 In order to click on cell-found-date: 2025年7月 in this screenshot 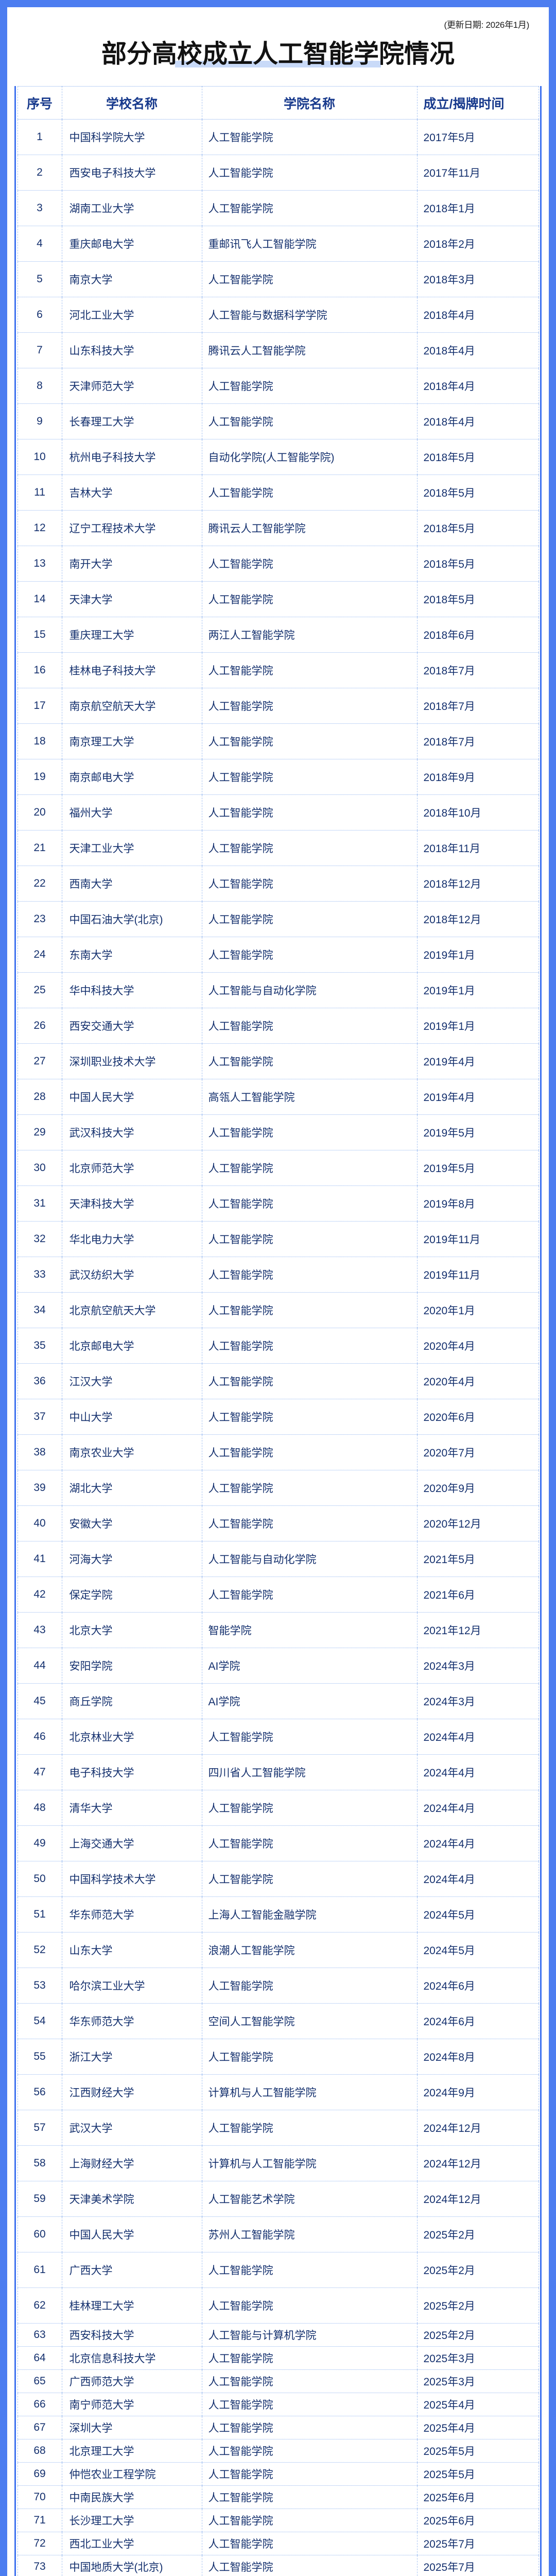, I will do `click(477, 2565)`.